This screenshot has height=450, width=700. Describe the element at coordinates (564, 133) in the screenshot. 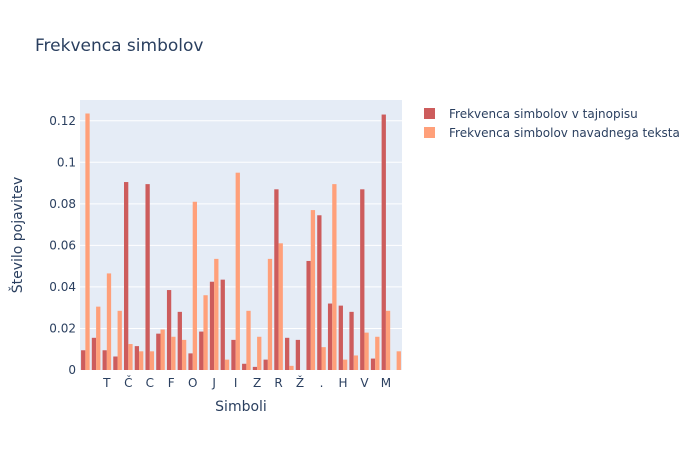

I see `legend-label: Frekvenca simbolov navadnega teksta` at that location.